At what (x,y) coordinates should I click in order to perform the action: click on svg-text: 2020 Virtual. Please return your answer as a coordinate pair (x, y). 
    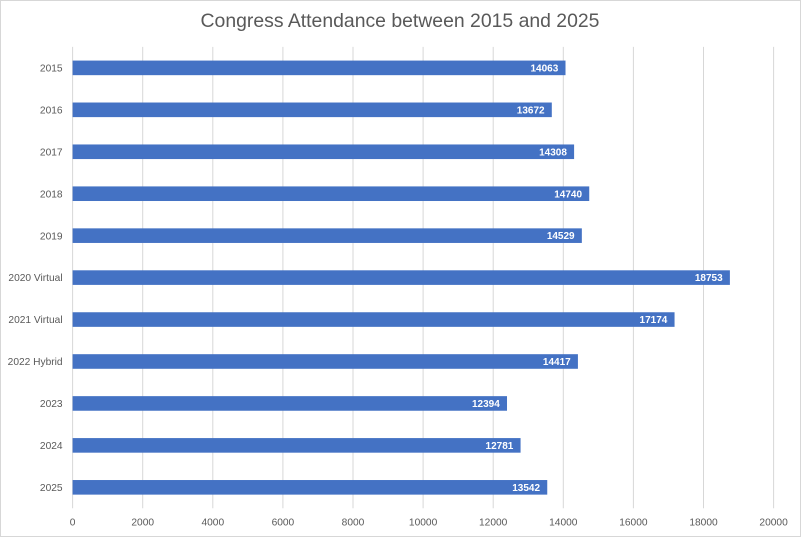
    Looking at the image, I should click on (35, 278).